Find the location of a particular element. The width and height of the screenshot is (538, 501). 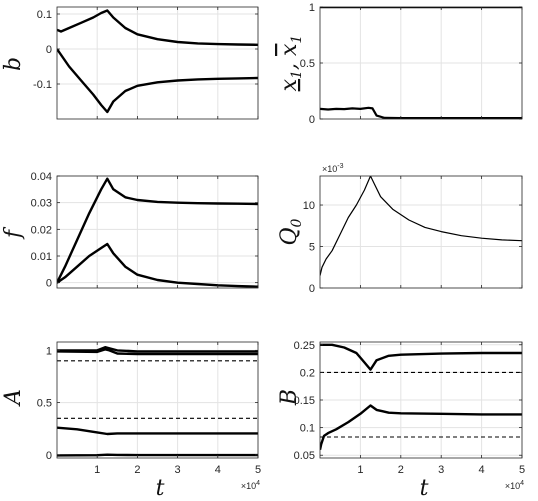

ylabel-Q0: Q0 is located at coordinates (291, 231).